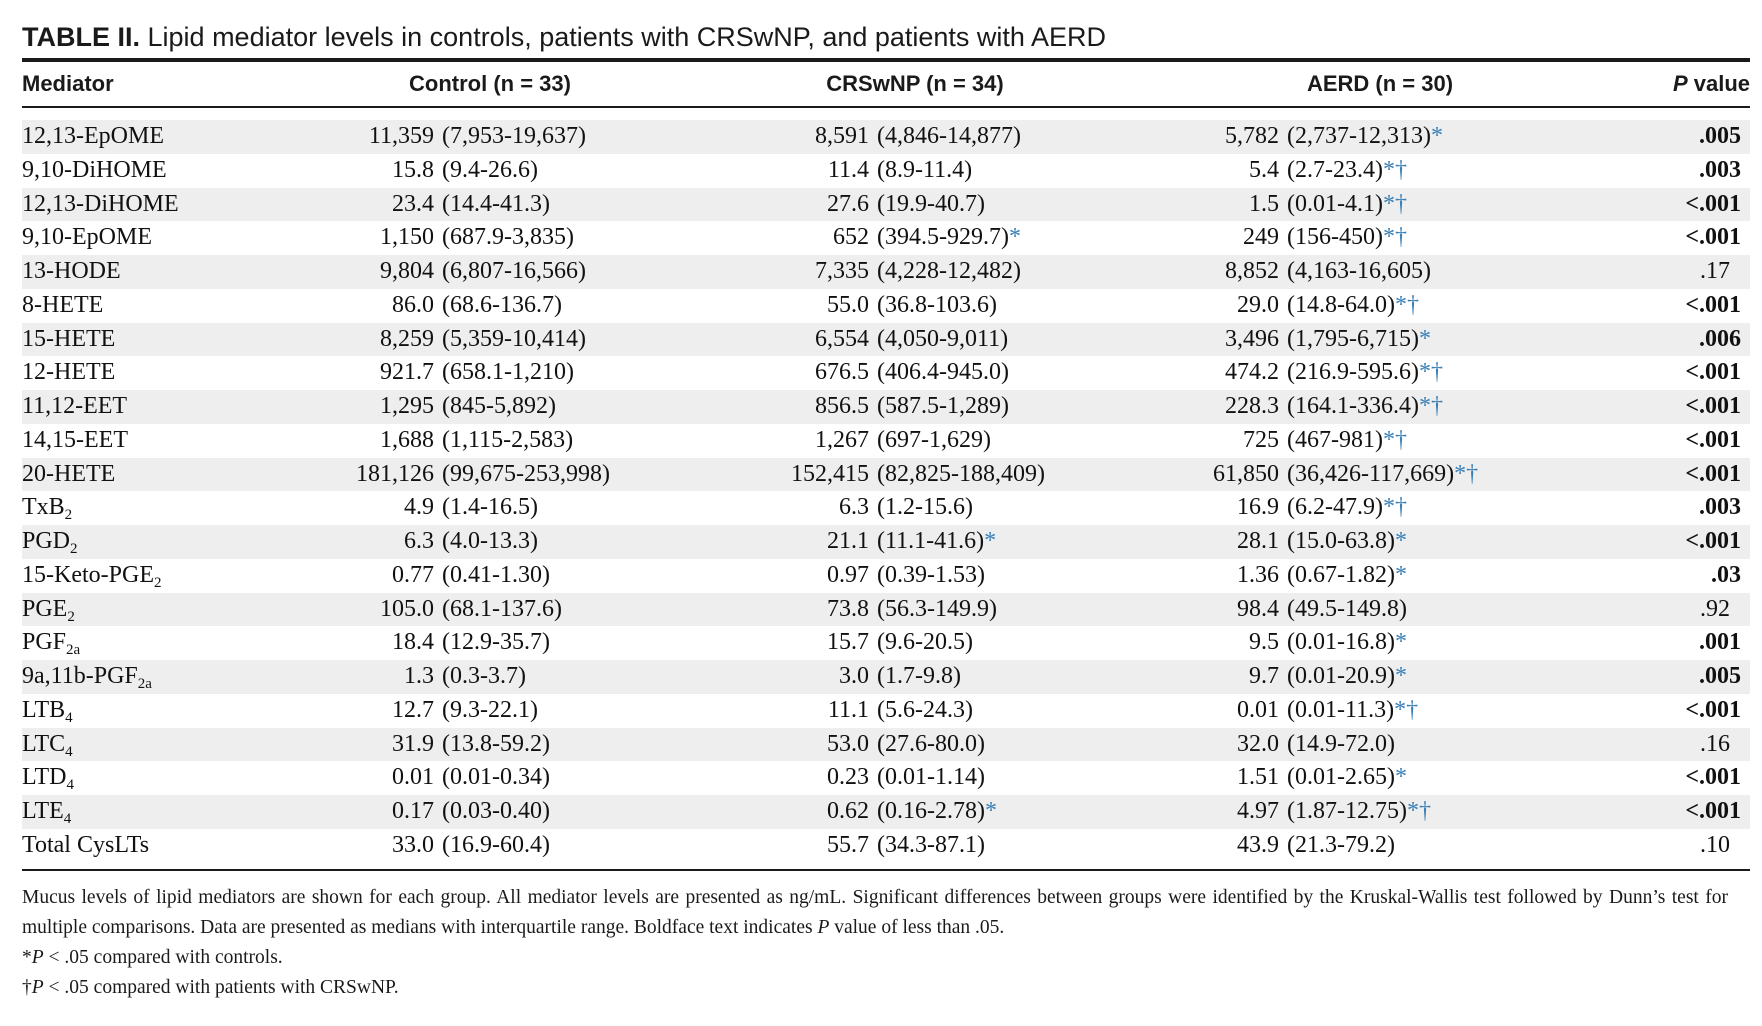 The height and width of the screenshot is (1026, 1762). What do you see at coordinates (1720, 676) in the screenshot?
I see `cell-p-value: .005` at bounding box center [1720, 676].